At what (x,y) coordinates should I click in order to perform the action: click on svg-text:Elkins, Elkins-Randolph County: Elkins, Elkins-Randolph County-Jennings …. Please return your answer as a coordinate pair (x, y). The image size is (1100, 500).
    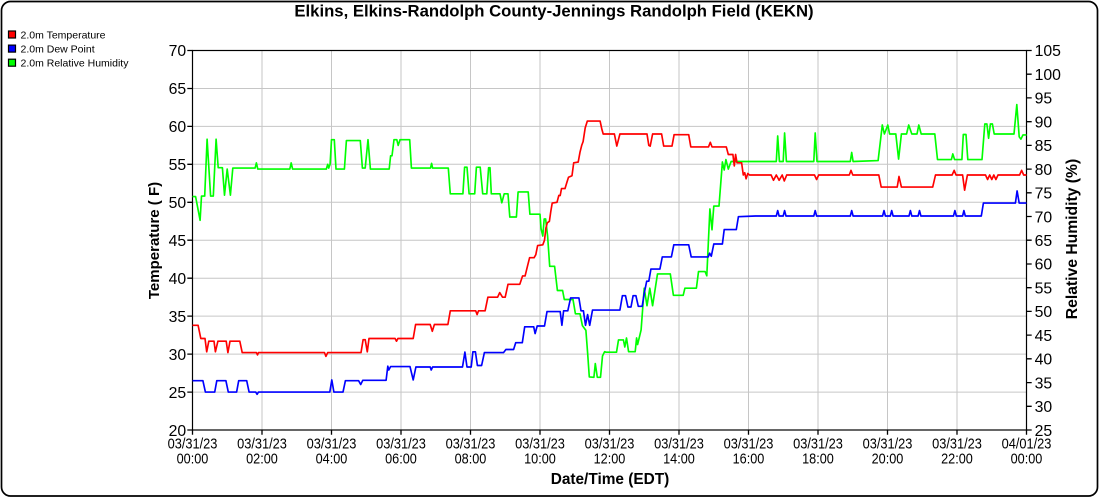
    Looking at the image, I should click on (553, 11).